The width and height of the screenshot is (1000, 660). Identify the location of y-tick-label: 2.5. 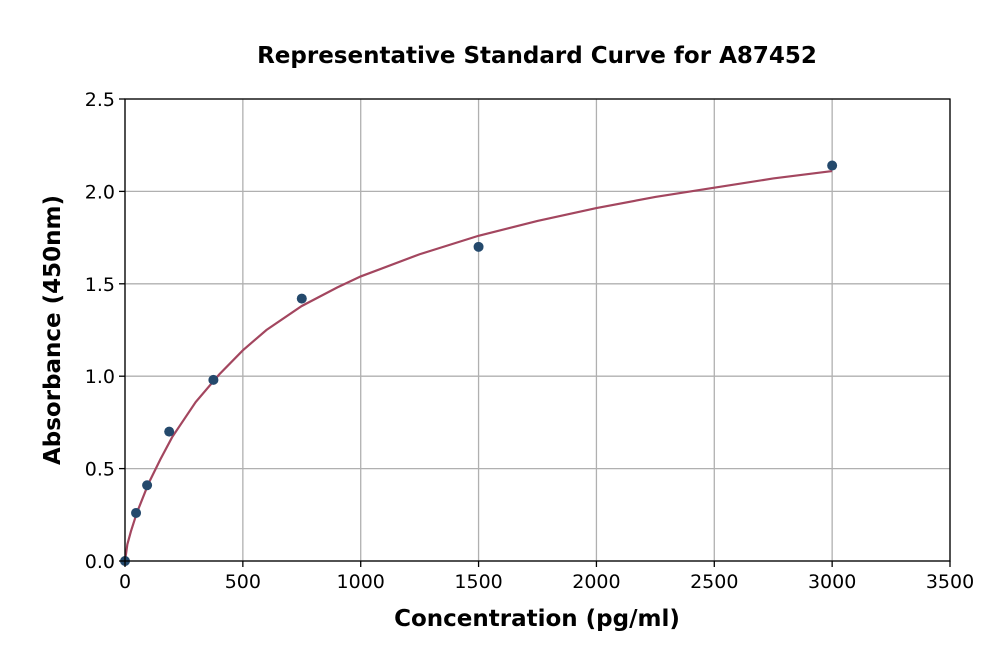
(100, 100).